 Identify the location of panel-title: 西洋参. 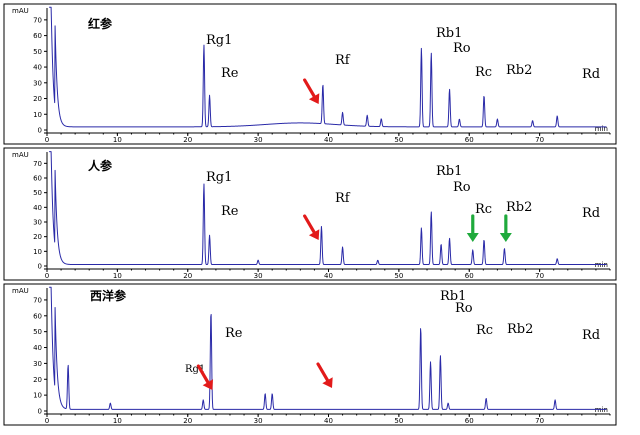
(108, 295).